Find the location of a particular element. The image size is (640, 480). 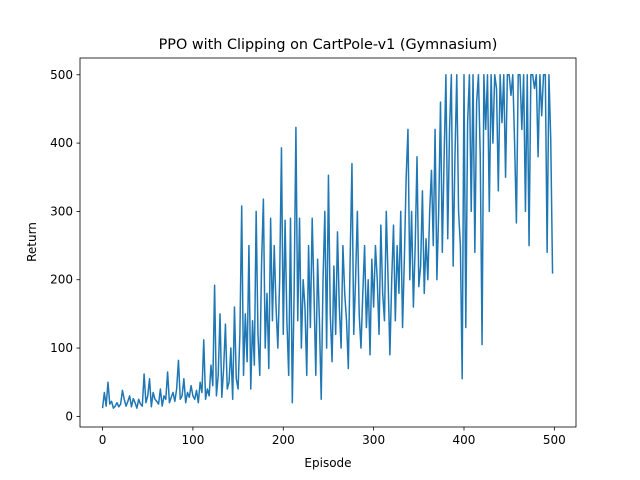

x-tick-label: 200 is located at coordinates (283, 440).